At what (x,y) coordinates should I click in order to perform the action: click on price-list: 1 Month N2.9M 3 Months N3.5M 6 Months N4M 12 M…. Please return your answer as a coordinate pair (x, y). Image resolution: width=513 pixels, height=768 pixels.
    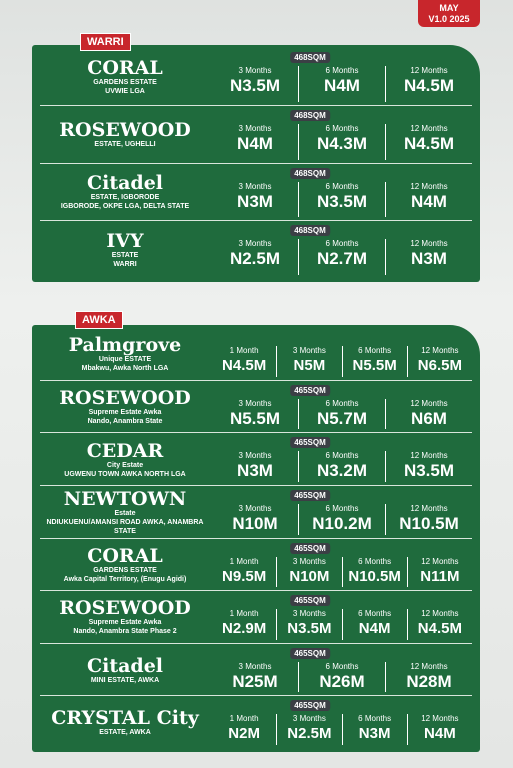
    Looking at the image, I should click on (342, 624).